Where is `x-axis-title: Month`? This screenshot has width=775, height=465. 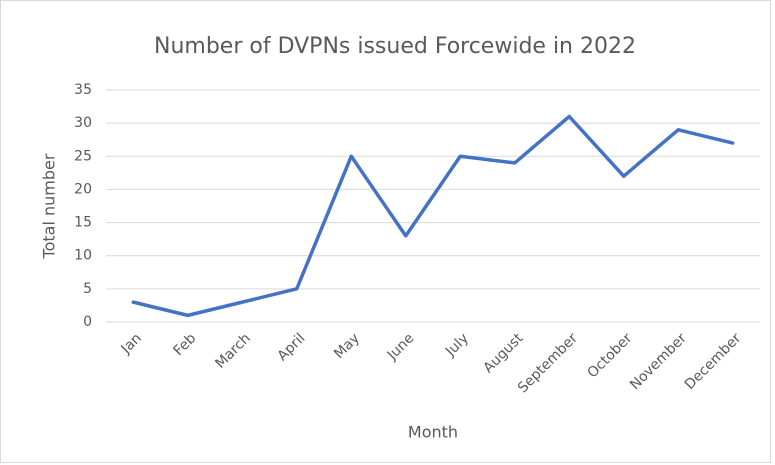 x-axis-title: Month is located at coordinates (433, 432).